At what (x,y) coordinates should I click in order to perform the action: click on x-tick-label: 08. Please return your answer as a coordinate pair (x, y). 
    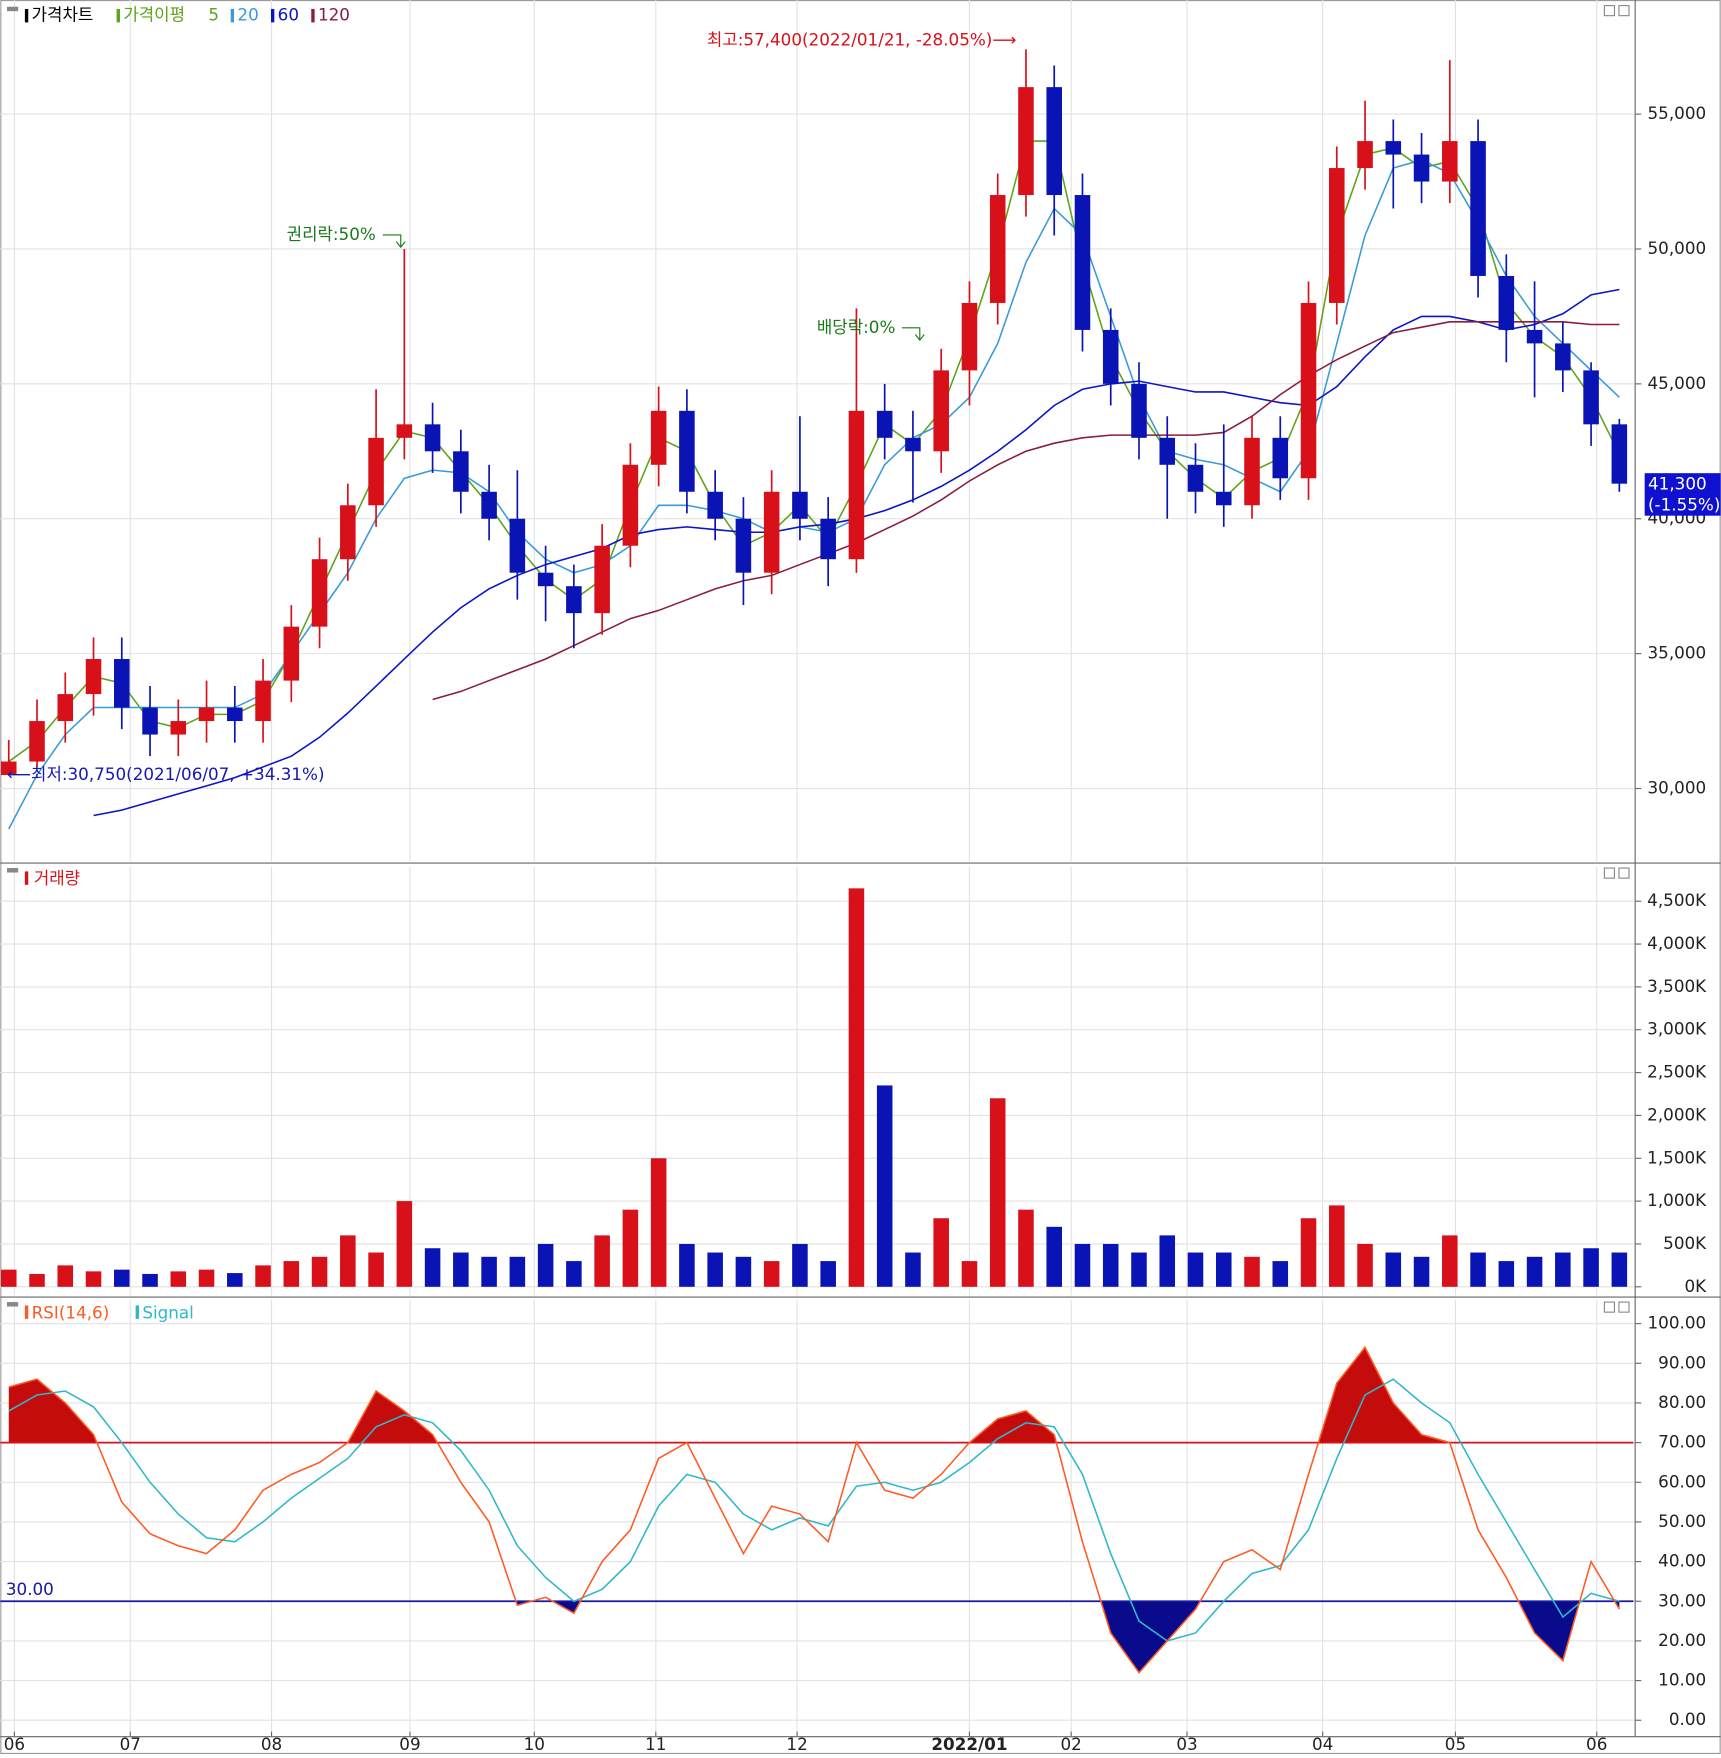
    Looking at the image, I should click on (271, 1744).